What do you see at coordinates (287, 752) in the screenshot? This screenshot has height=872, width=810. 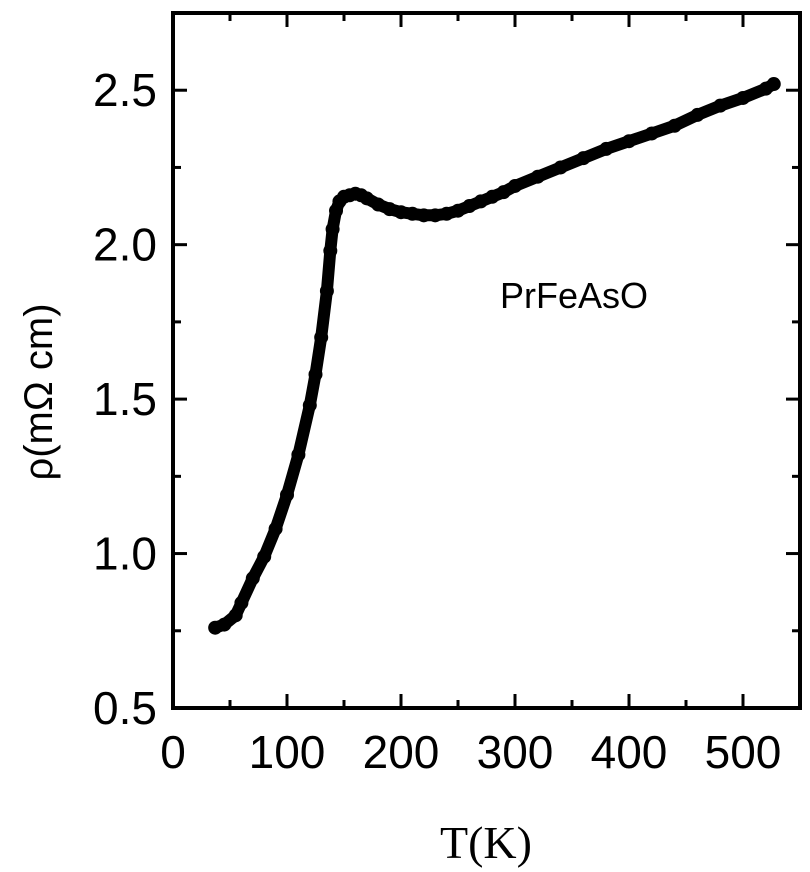 I see `x-tick-label: 100` at bounding box center [287, 752].